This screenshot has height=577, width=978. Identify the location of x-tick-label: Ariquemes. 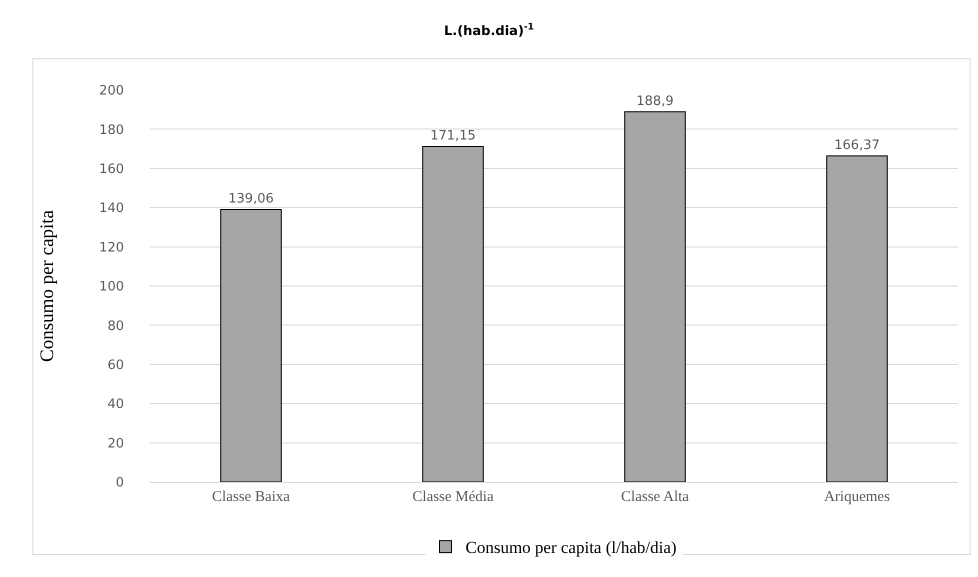
(857, 497).